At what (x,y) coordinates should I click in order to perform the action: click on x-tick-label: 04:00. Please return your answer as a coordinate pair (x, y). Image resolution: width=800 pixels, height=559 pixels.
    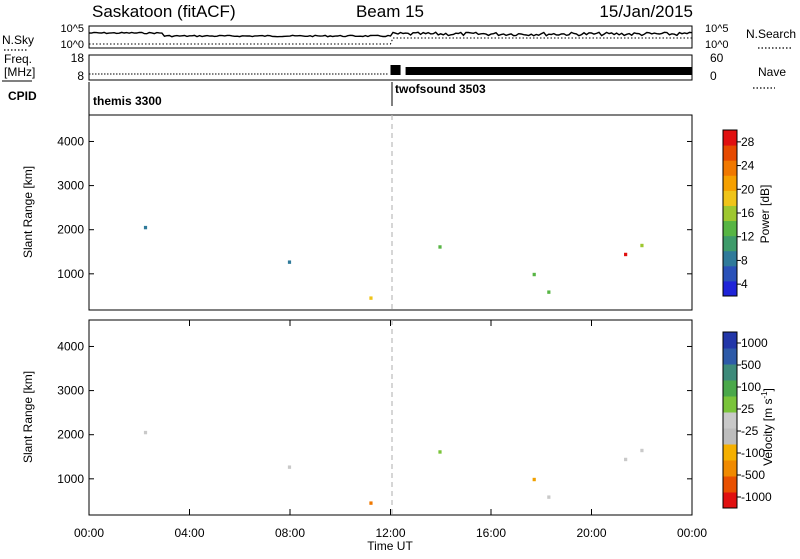
    Looking at the image, I should click on (189, 533).